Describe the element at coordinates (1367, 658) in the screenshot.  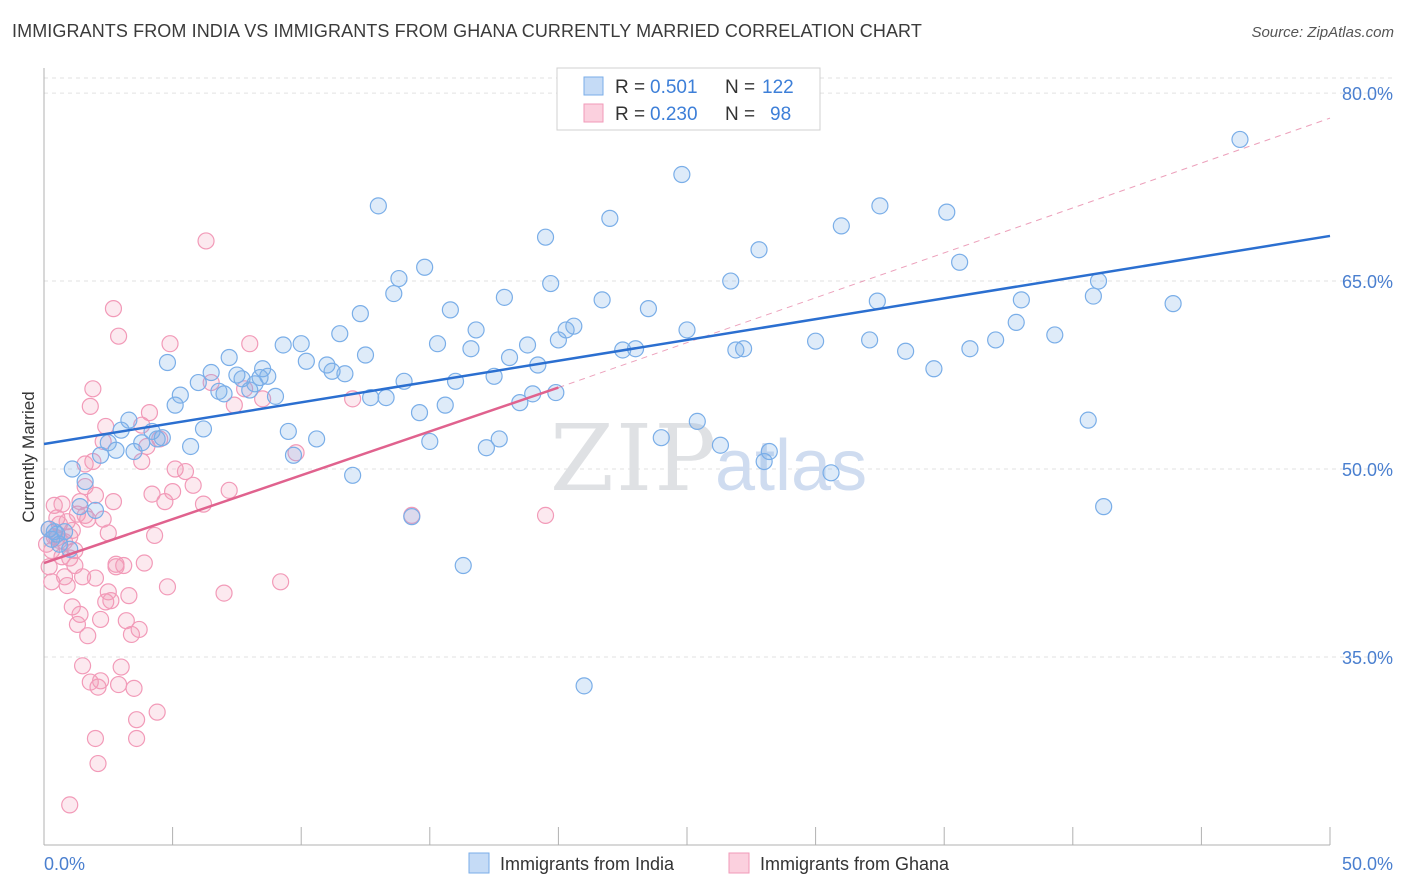
I see `y-tick-label: 35.0%` at that location.